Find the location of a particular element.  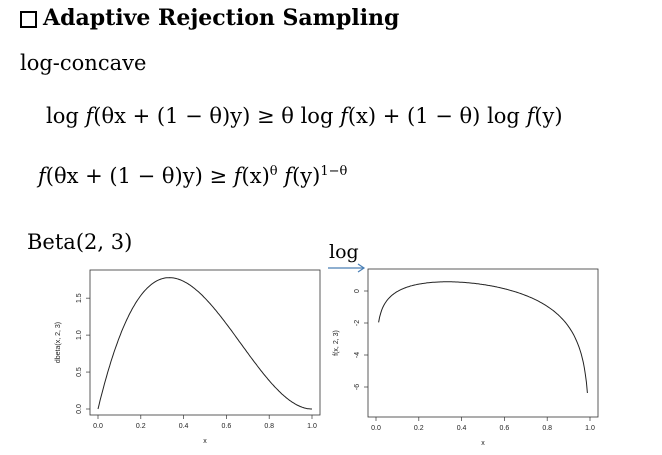

formula-product-form: f(θx + (1 − θ)y) ≥ f(x)θ f(y)1−θ is located at coordinates (192, 176).